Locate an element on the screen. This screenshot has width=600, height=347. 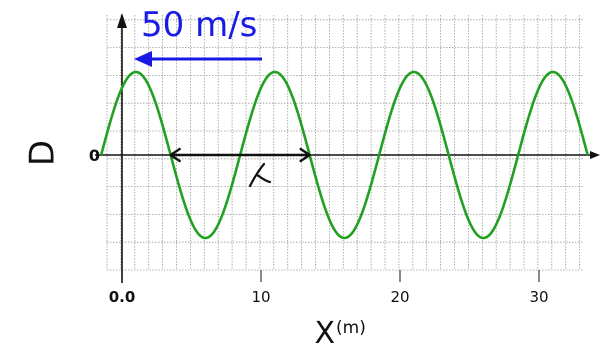
wavelength-arrow is located at coordinates (240, 155).